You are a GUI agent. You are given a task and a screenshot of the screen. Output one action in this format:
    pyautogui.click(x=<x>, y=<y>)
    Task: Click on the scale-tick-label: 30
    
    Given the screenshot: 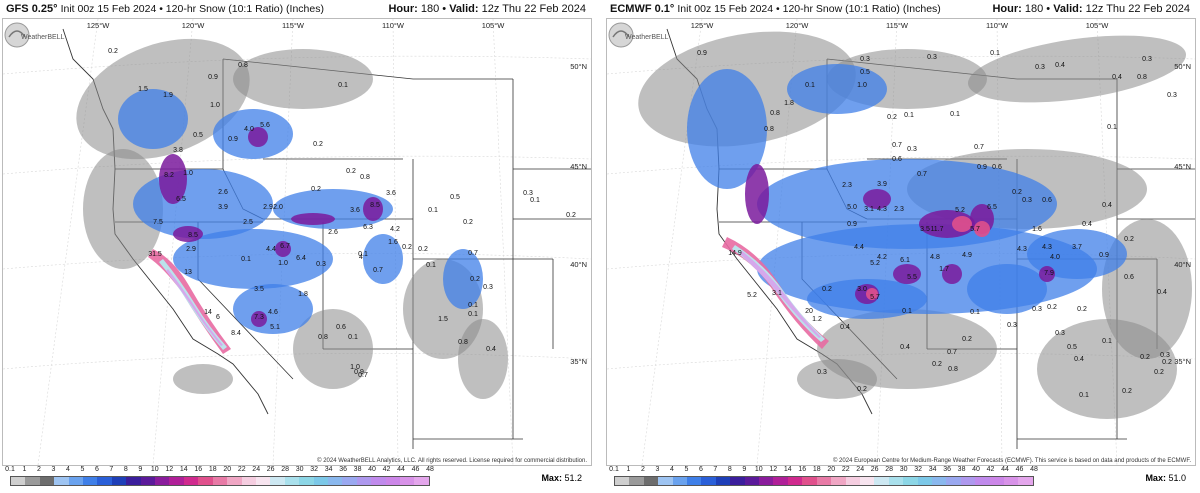 What is the action you would take?
    pyautogui.click(x=299, y=469)
    